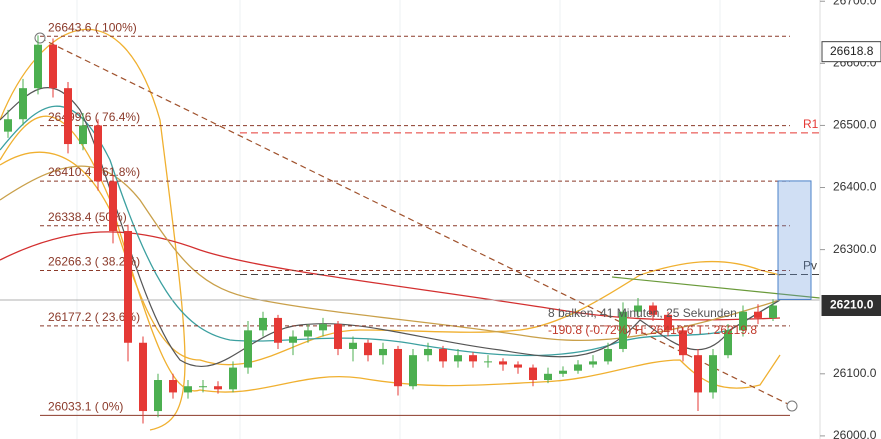 The image size is (881, 439). What do you see at coordinates (94, 262) in the screenshot?
I see `fib-label: 26266.3 ( 38.2%)` at bounding box center [94, 262].